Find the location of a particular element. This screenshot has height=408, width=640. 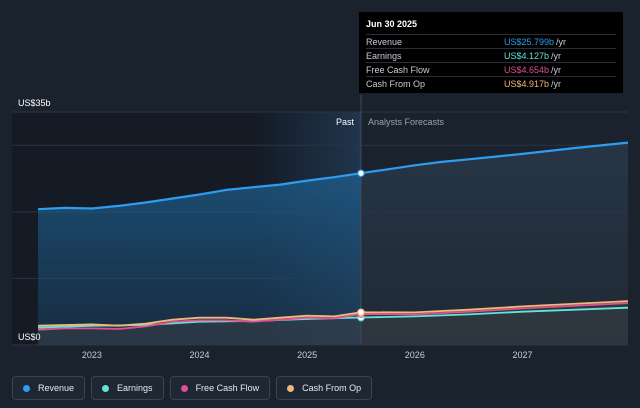

x-tick-label: 2024 is located at coordinates (199, 355).